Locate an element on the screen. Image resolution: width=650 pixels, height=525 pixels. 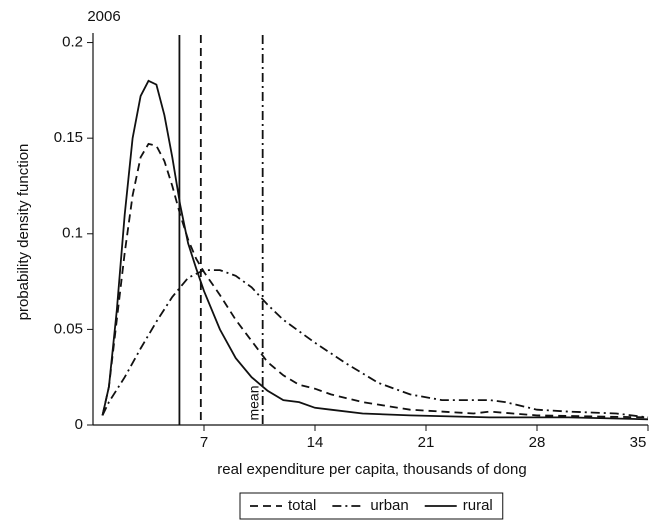
chart-title: 2006 is located at coordinates (103, 16).